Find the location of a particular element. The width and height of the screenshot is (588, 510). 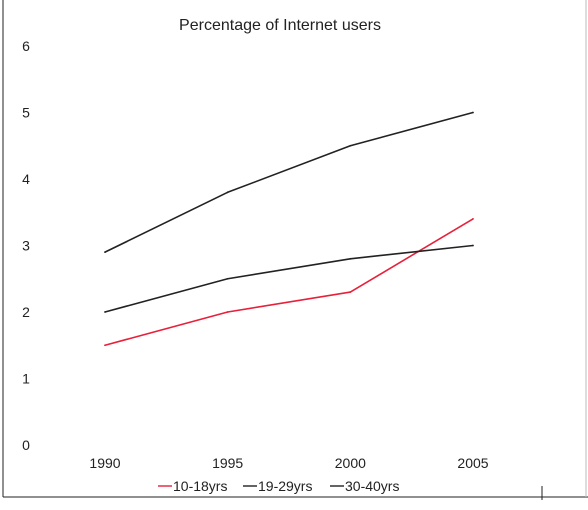

x-tick-label: 1990 is located at coordinates (104, 463).